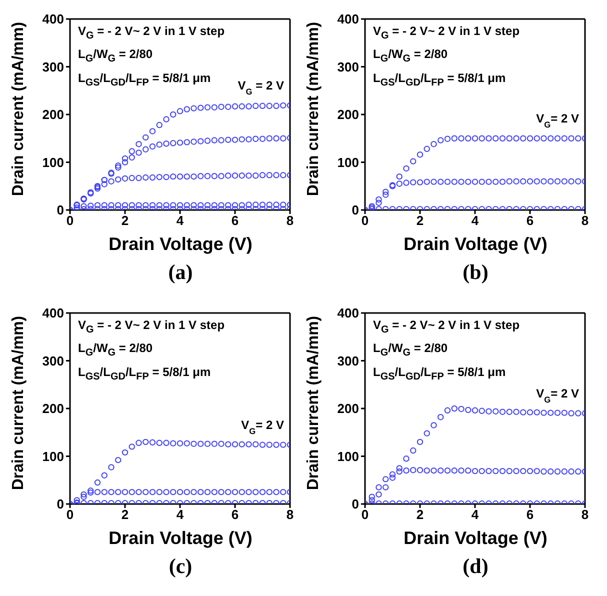 Image resolution: width=607 pixels, height=596 pixels. What do you see at coordinates (180, 272) in the screenshot?
I see `text: (a)` at bounding box center [180, 272].